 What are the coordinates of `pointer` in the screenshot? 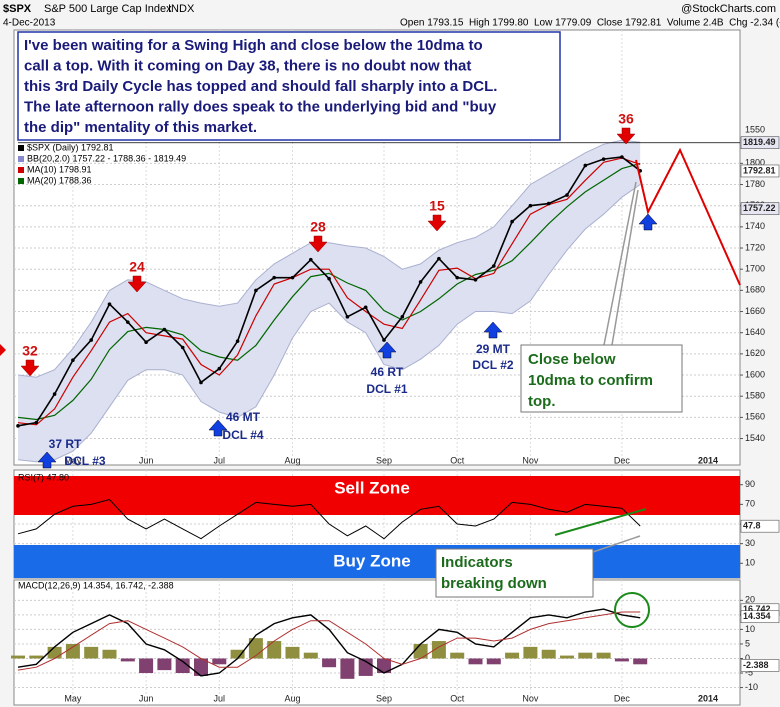 It's located at (620, 263).